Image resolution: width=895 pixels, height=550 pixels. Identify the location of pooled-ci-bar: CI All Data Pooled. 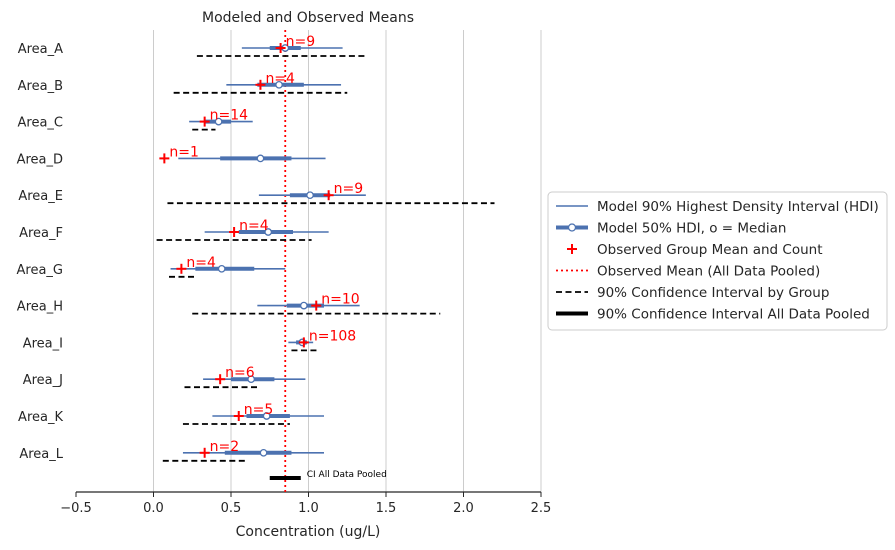
(328, 475).